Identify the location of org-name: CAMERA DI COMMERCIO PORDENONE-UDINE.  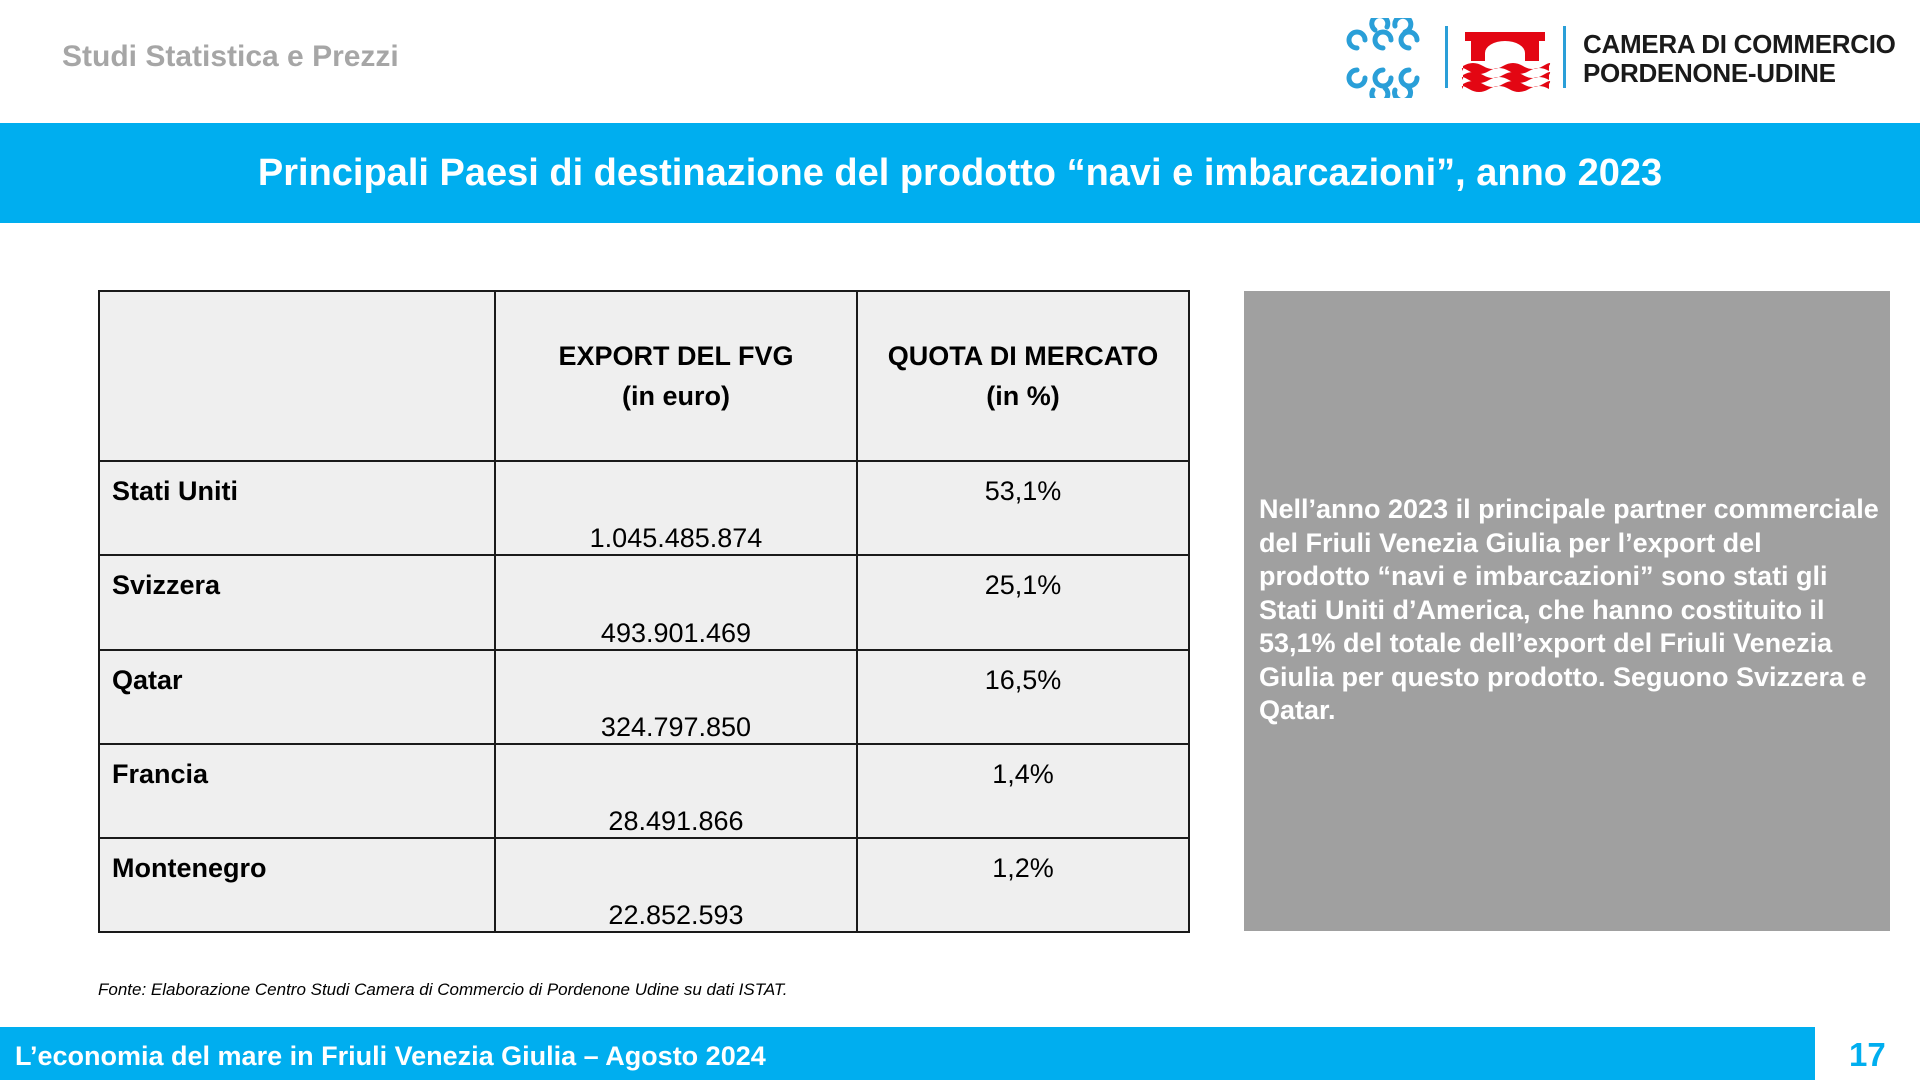
(1739, 59).